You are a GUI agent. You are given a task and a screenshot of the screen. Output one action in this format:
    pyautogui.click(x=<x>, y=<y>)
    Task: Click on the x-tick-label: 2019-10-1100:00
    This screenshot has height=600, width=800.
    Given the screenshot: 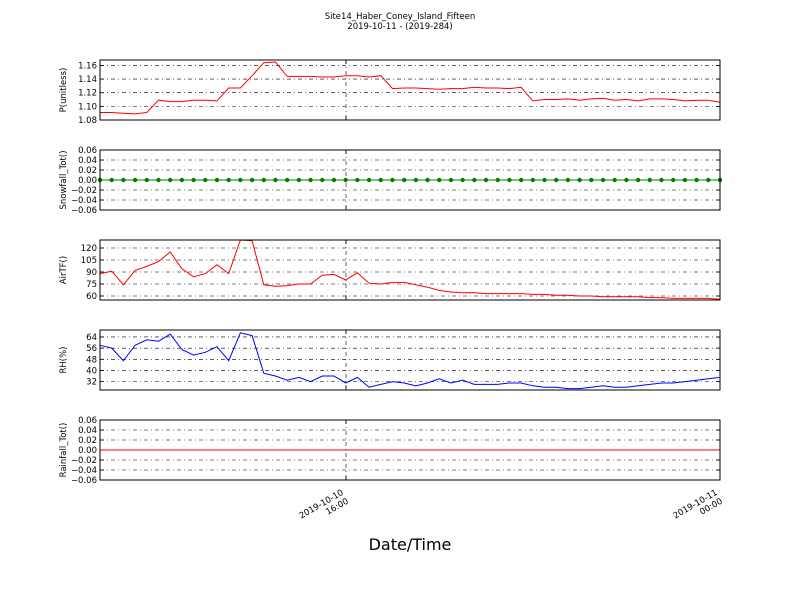 What is the action you would take?
    pyautogui.click(x=698, y=509)
    